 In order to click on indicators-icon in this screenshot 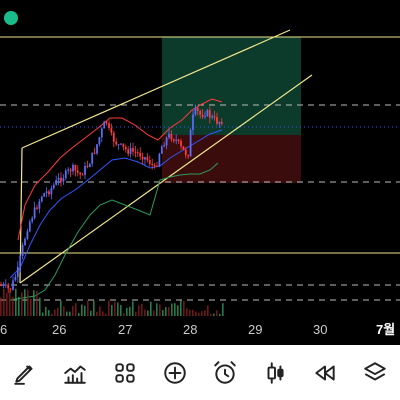, I will do `click(75, 374)`.